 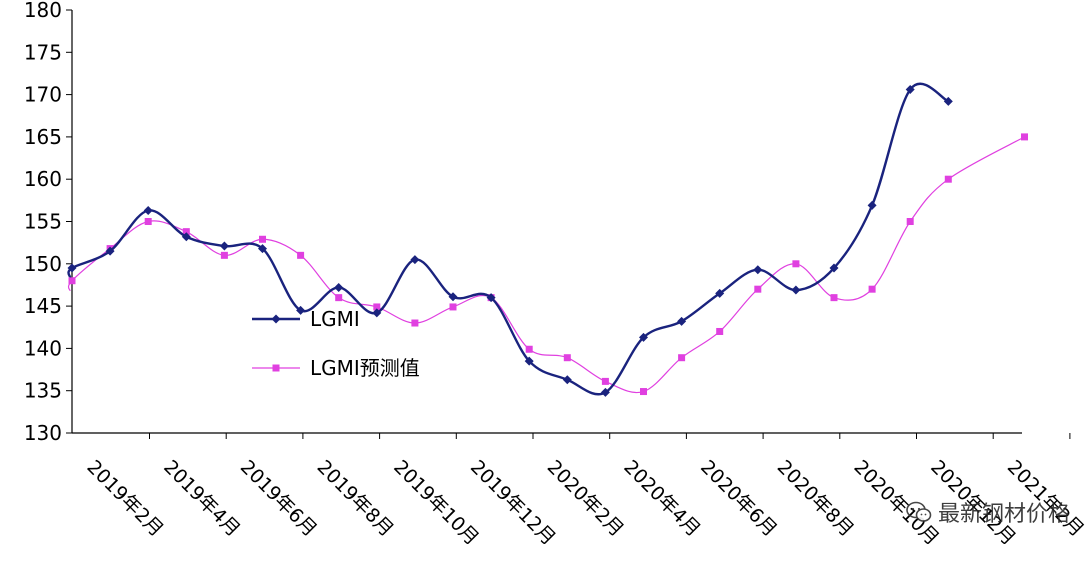 What do you see at coordinates (43, 264) in the screenshot?
I see `y-tick-label: 150` at bounding box center [43, 264].